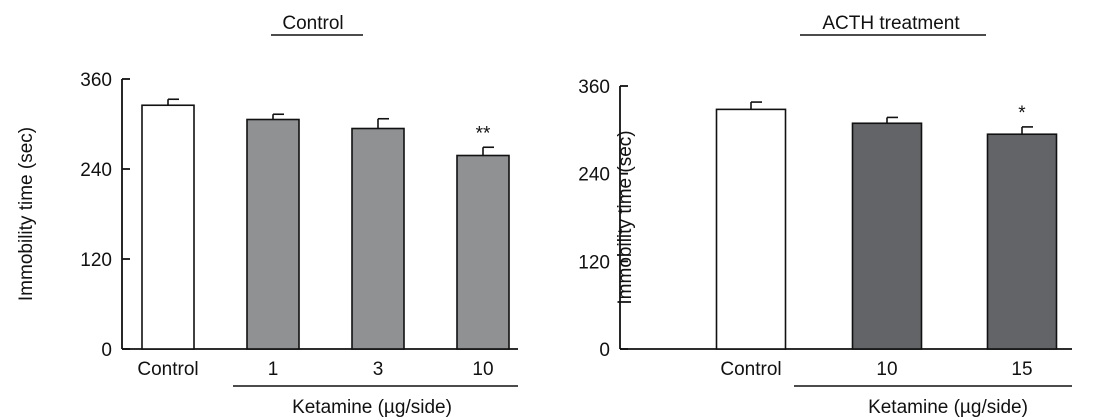  I want to click on chart-title: ACTH treatment, so click(891, 23).